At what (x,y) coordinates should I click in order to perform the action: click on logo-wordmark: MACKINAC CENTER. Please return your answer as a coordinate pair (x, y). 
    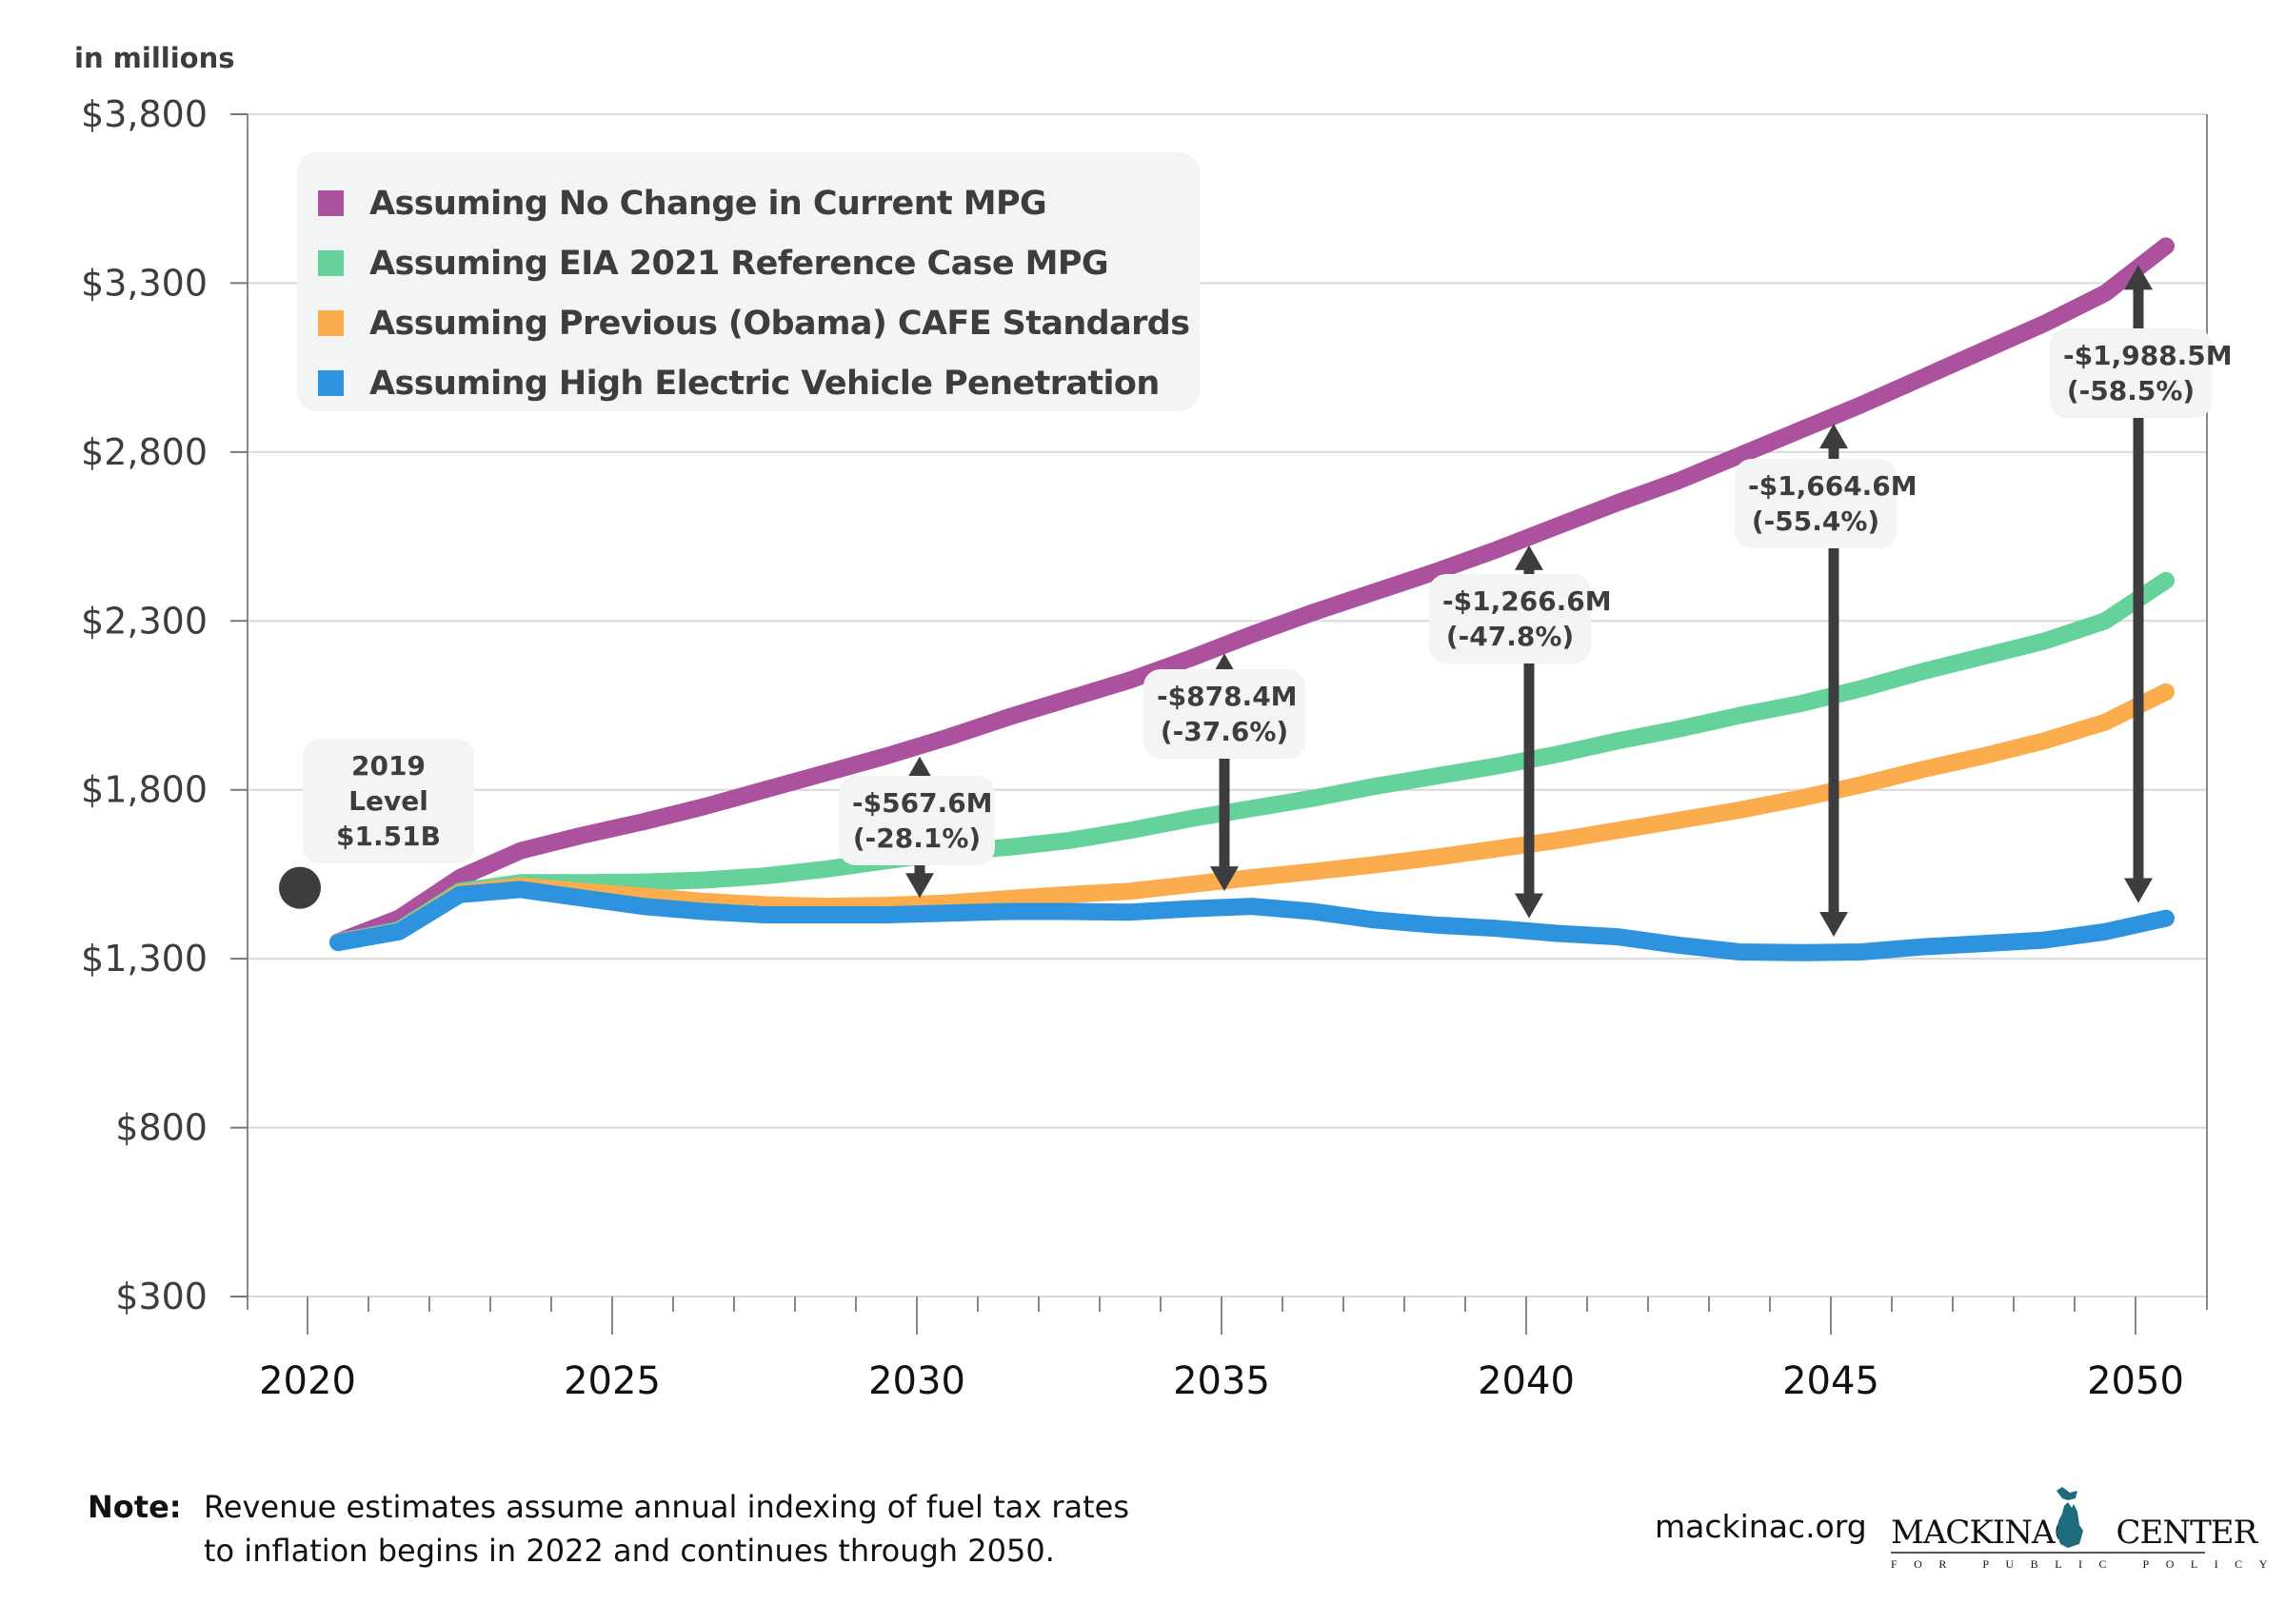
    Looking at the image, I should click on (2074, 1533).